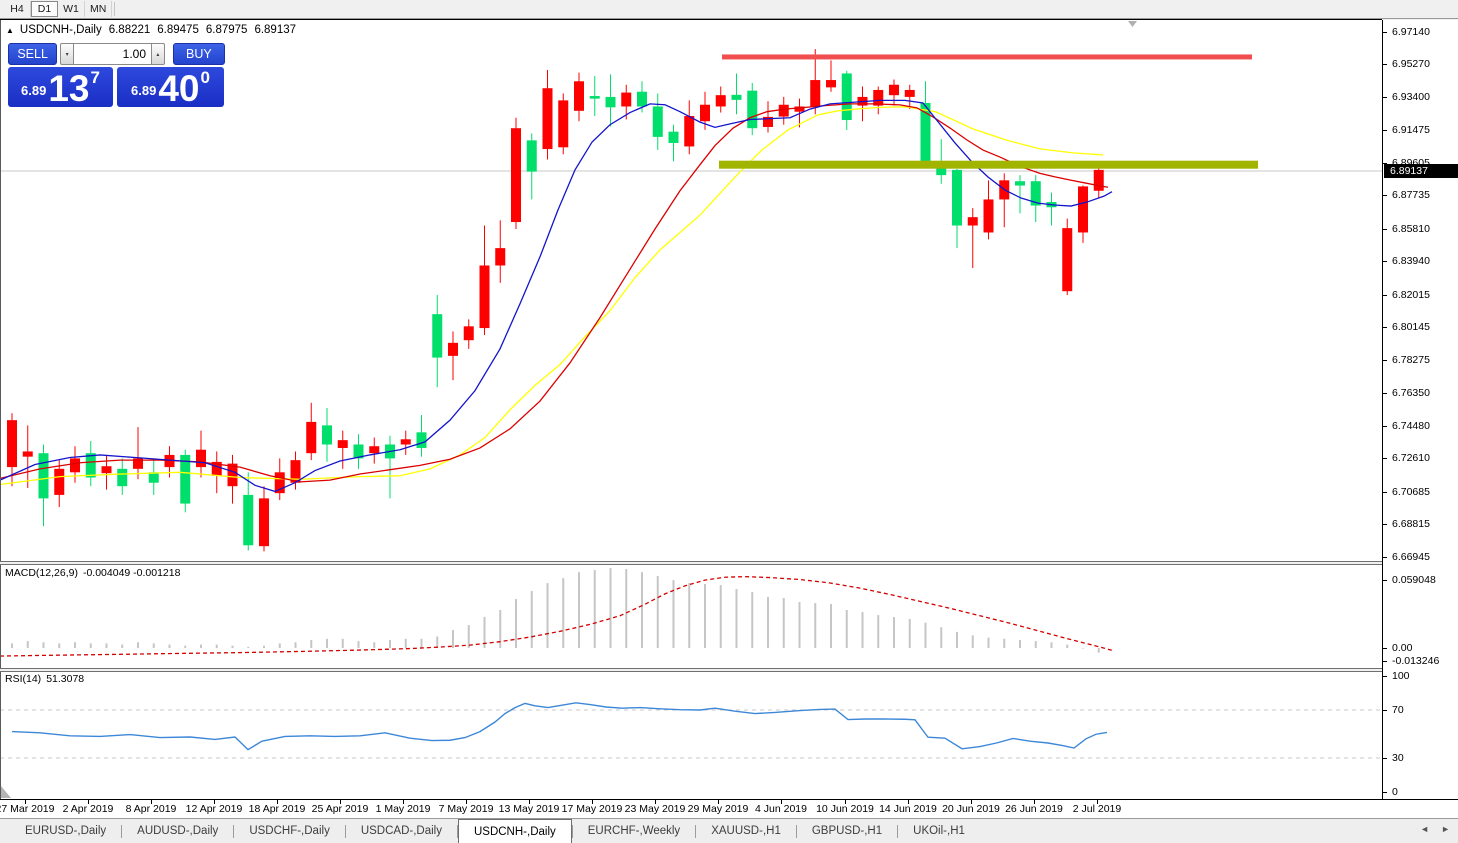 The height and width of the screenshot is (843, 1458). Describe the element at coordinates (971, 809) in the screenshot. I see `date-tick-label: 20 Jun 2019` at that location.